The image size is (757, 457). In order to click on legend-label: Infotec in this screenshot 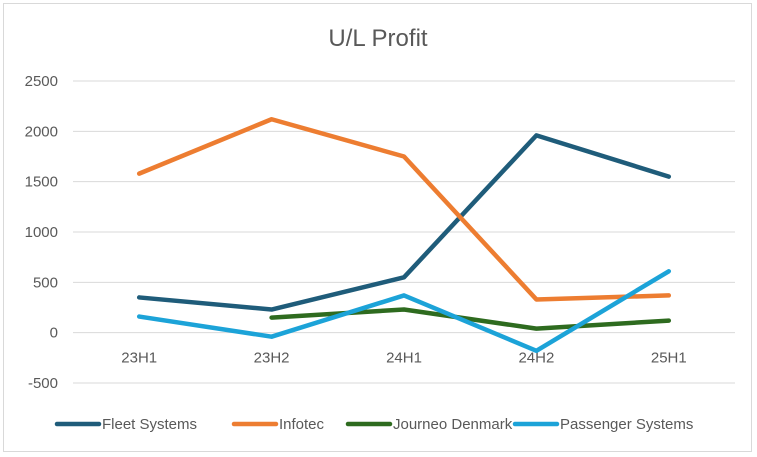, I will do `click(302, 424)`.